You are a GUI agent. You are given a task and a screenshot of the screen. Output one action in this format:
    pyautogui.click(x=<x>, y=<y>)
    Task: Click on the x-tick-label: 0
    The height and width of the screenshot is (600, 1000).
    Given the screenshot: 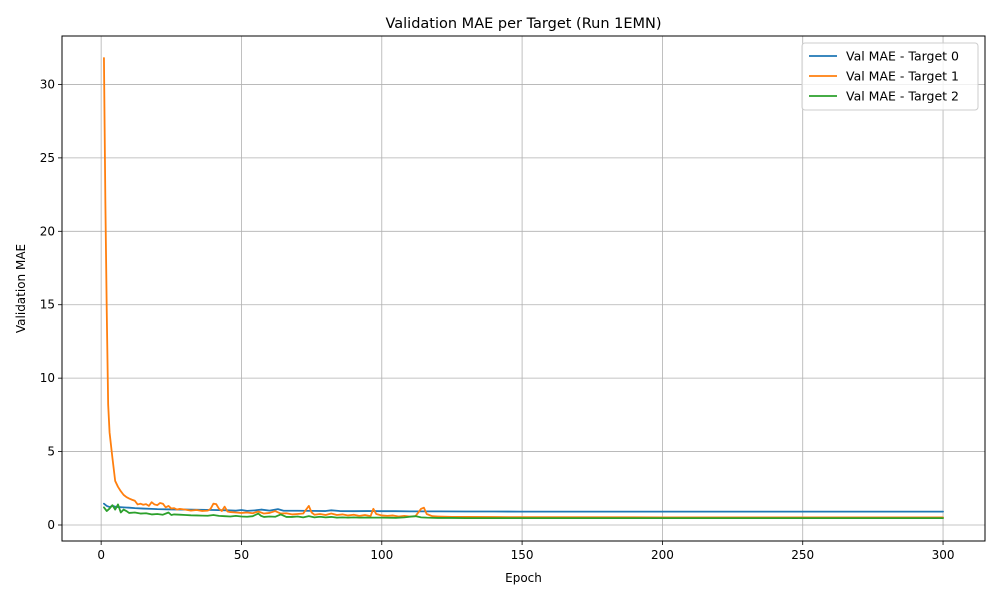 What is the action you would take?
    pyautogui.click(x=101, y=555)
    